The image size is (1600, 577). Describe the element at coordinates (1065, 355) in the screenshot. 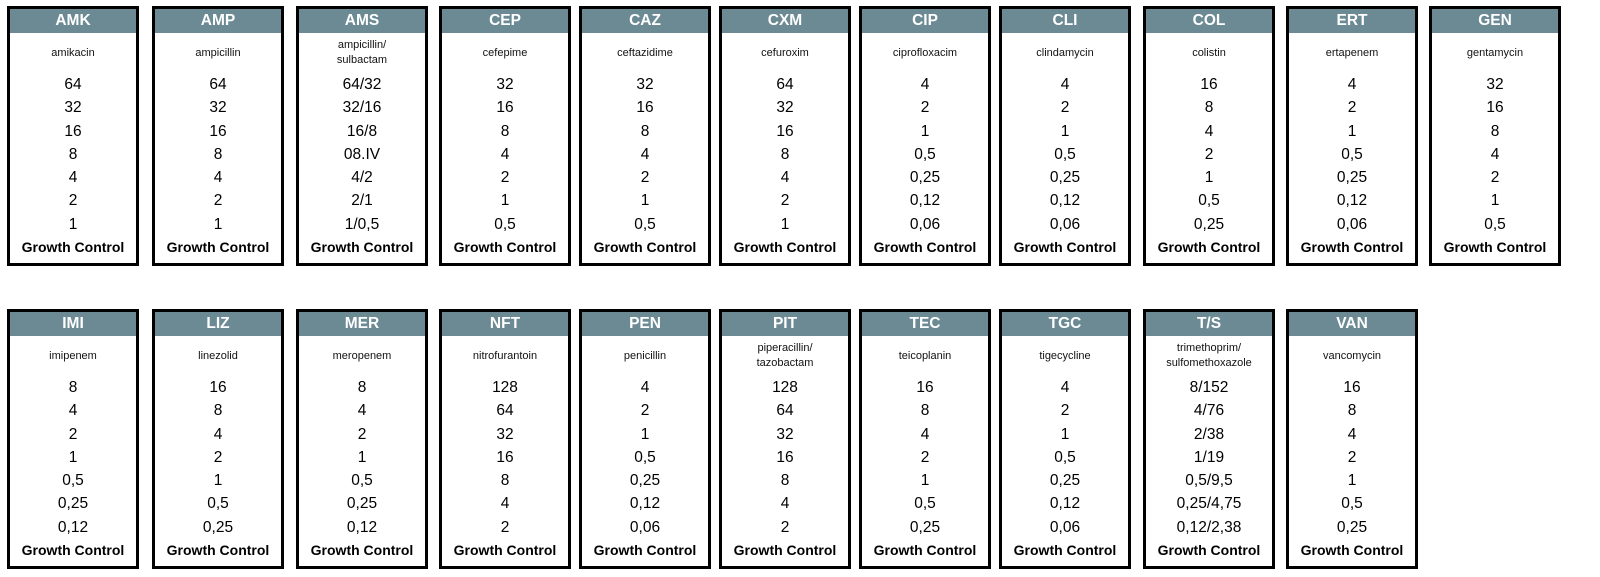

I see `panel-antibiotic-name: tigecycline` at that location.